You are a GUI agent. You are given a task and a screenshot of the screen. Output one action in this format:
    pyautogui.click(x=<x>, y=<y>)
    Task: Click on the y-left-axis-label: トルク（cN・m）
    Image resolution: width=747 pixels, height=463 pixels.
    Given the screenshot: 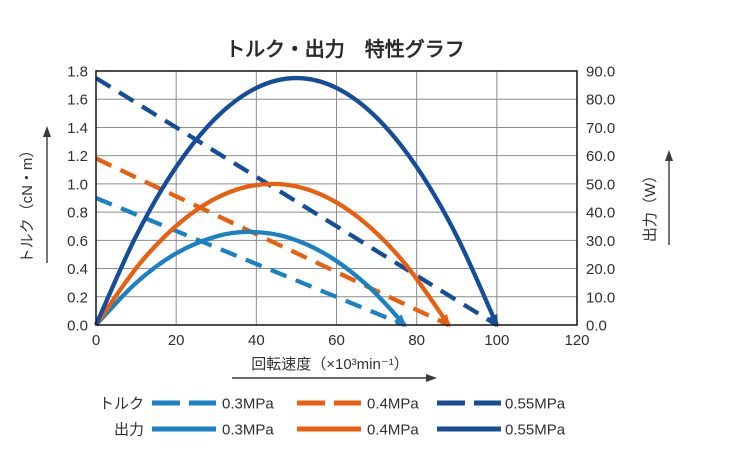 What is the action you would take?
    pyautogui.click(x=27, y=203)
    